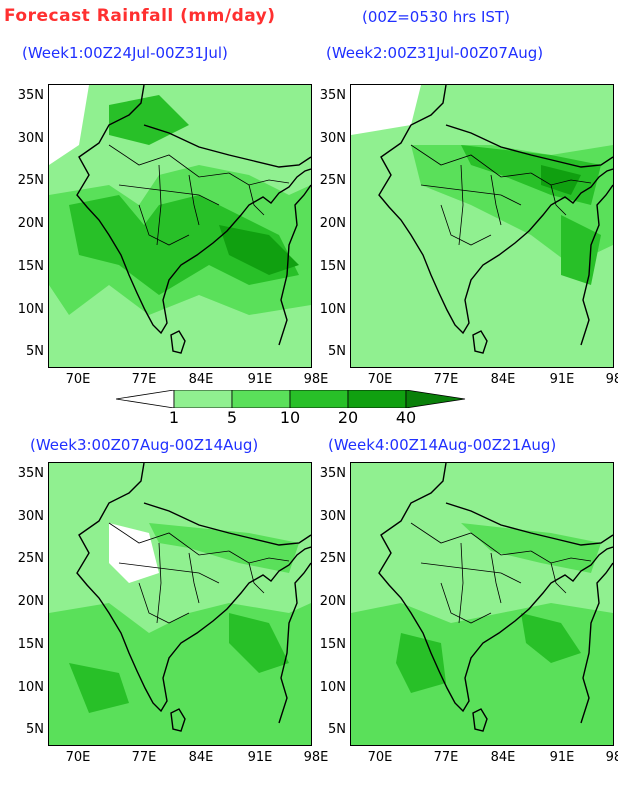  I want to click on rainfall-colorbar: 1 5 10 20 40, so click(290, 409).